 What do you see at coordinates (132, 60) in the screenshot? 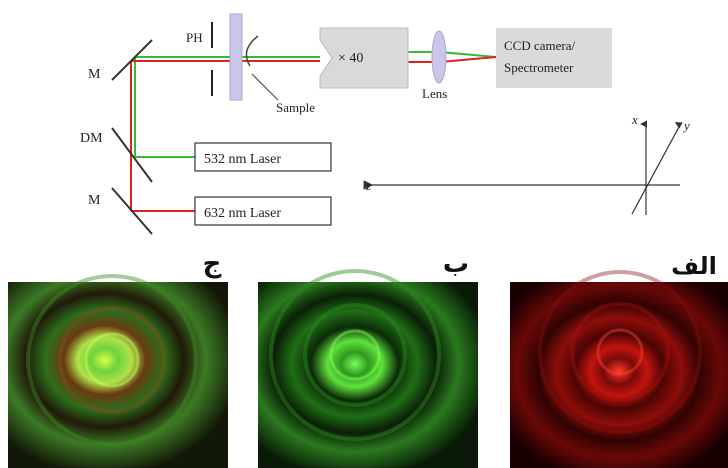
I see `top-mirror` at bounding box center [132, 60].